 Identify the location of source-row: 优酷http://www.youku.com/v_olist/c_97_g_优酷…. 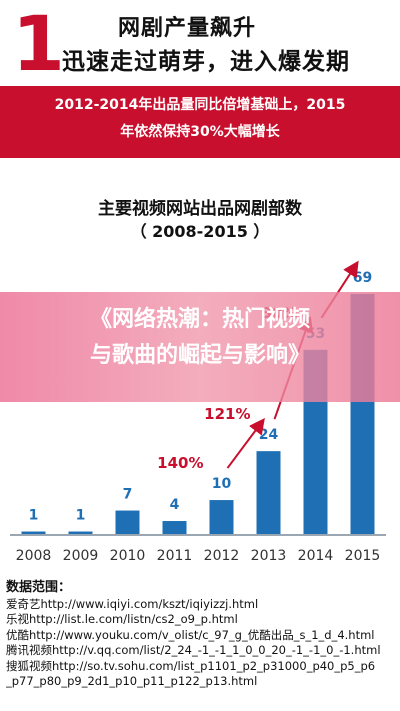
(202, 636).